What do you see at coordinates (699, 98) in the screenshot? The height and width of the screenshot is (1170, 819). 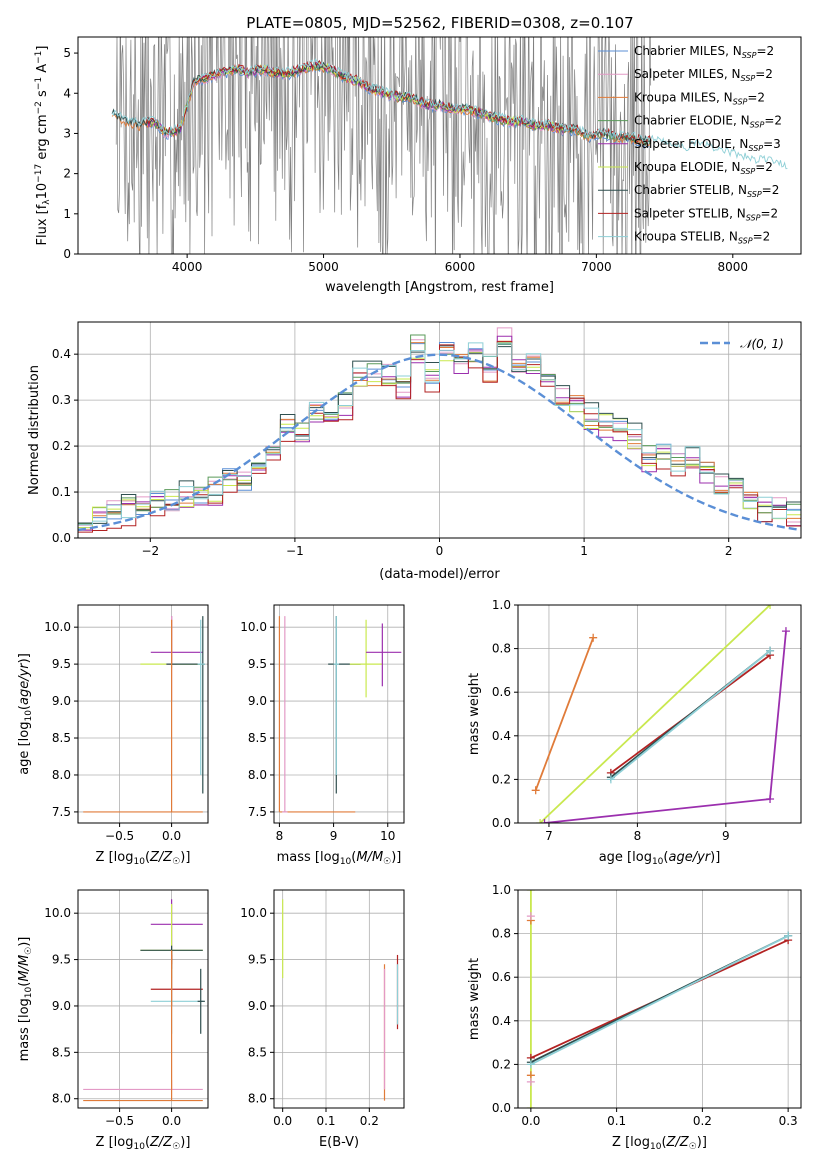 I see `legend-label: Kroupa MILES, NSSP=2` at bounding box center [699, 98].